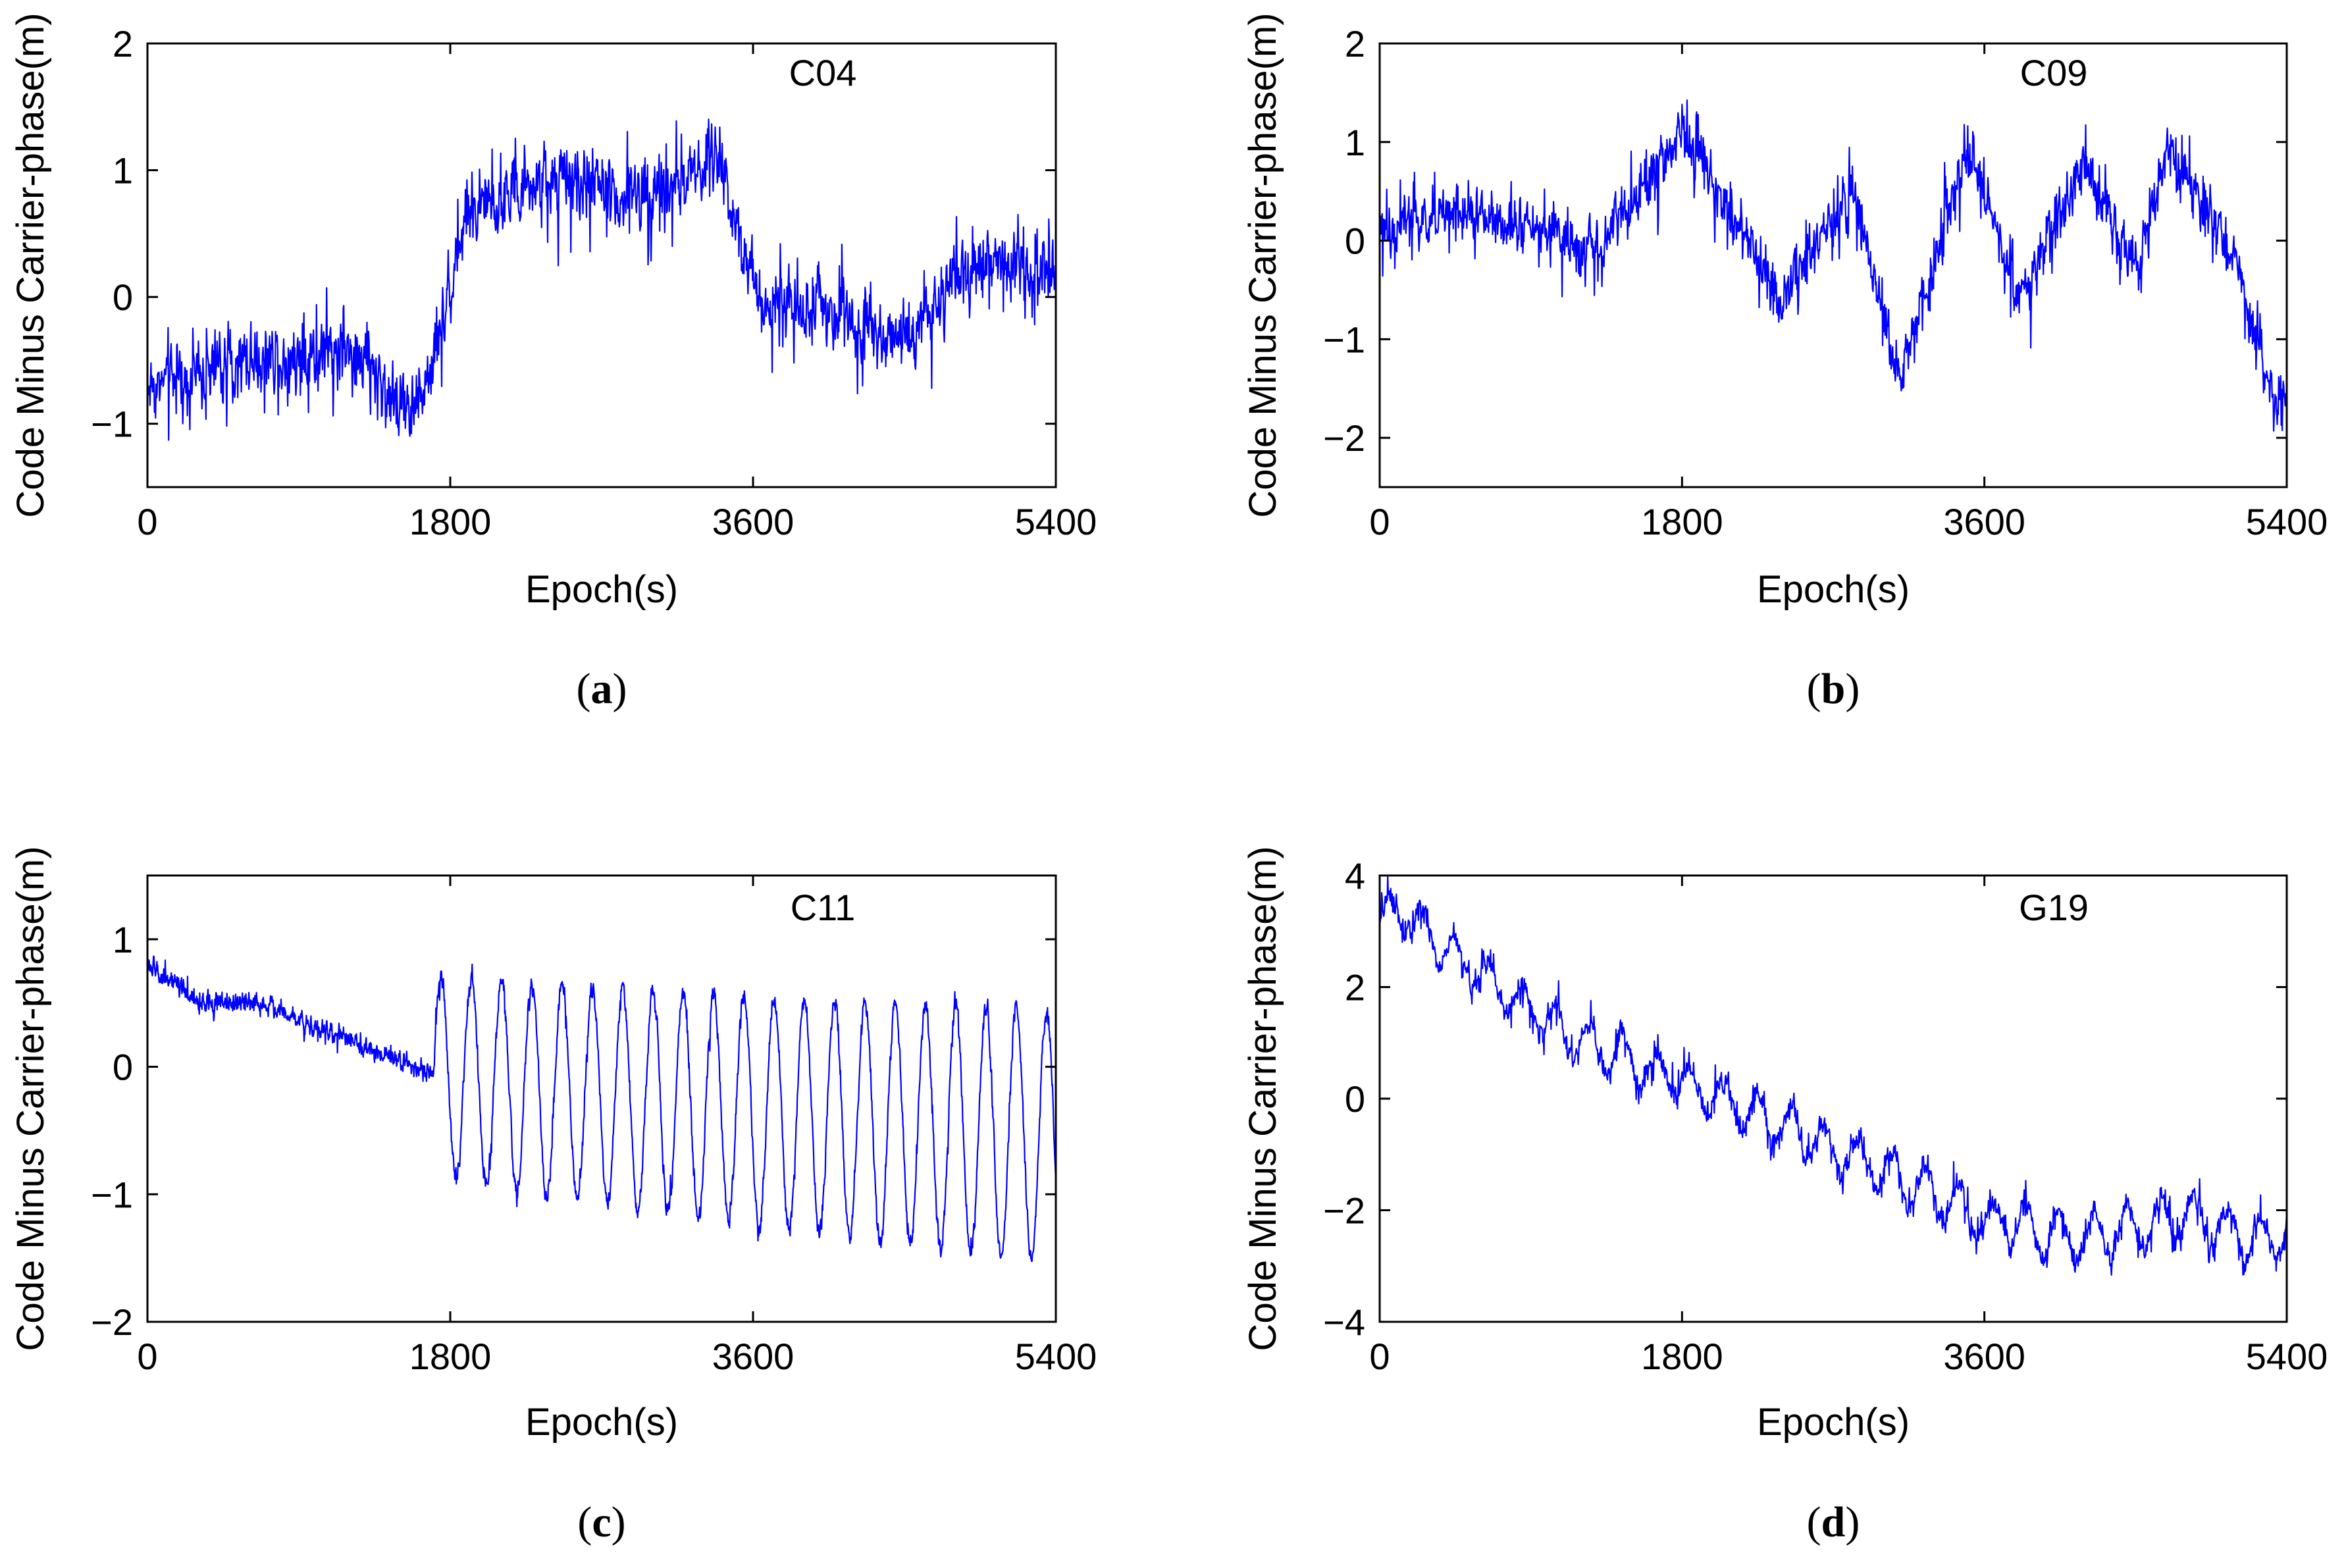 The height and width of the screenshot is (1568, 2346). Describe the element at coordinates (823, 72) in the screenshot. I see `panel-a-satellite-label: C04` at that location.